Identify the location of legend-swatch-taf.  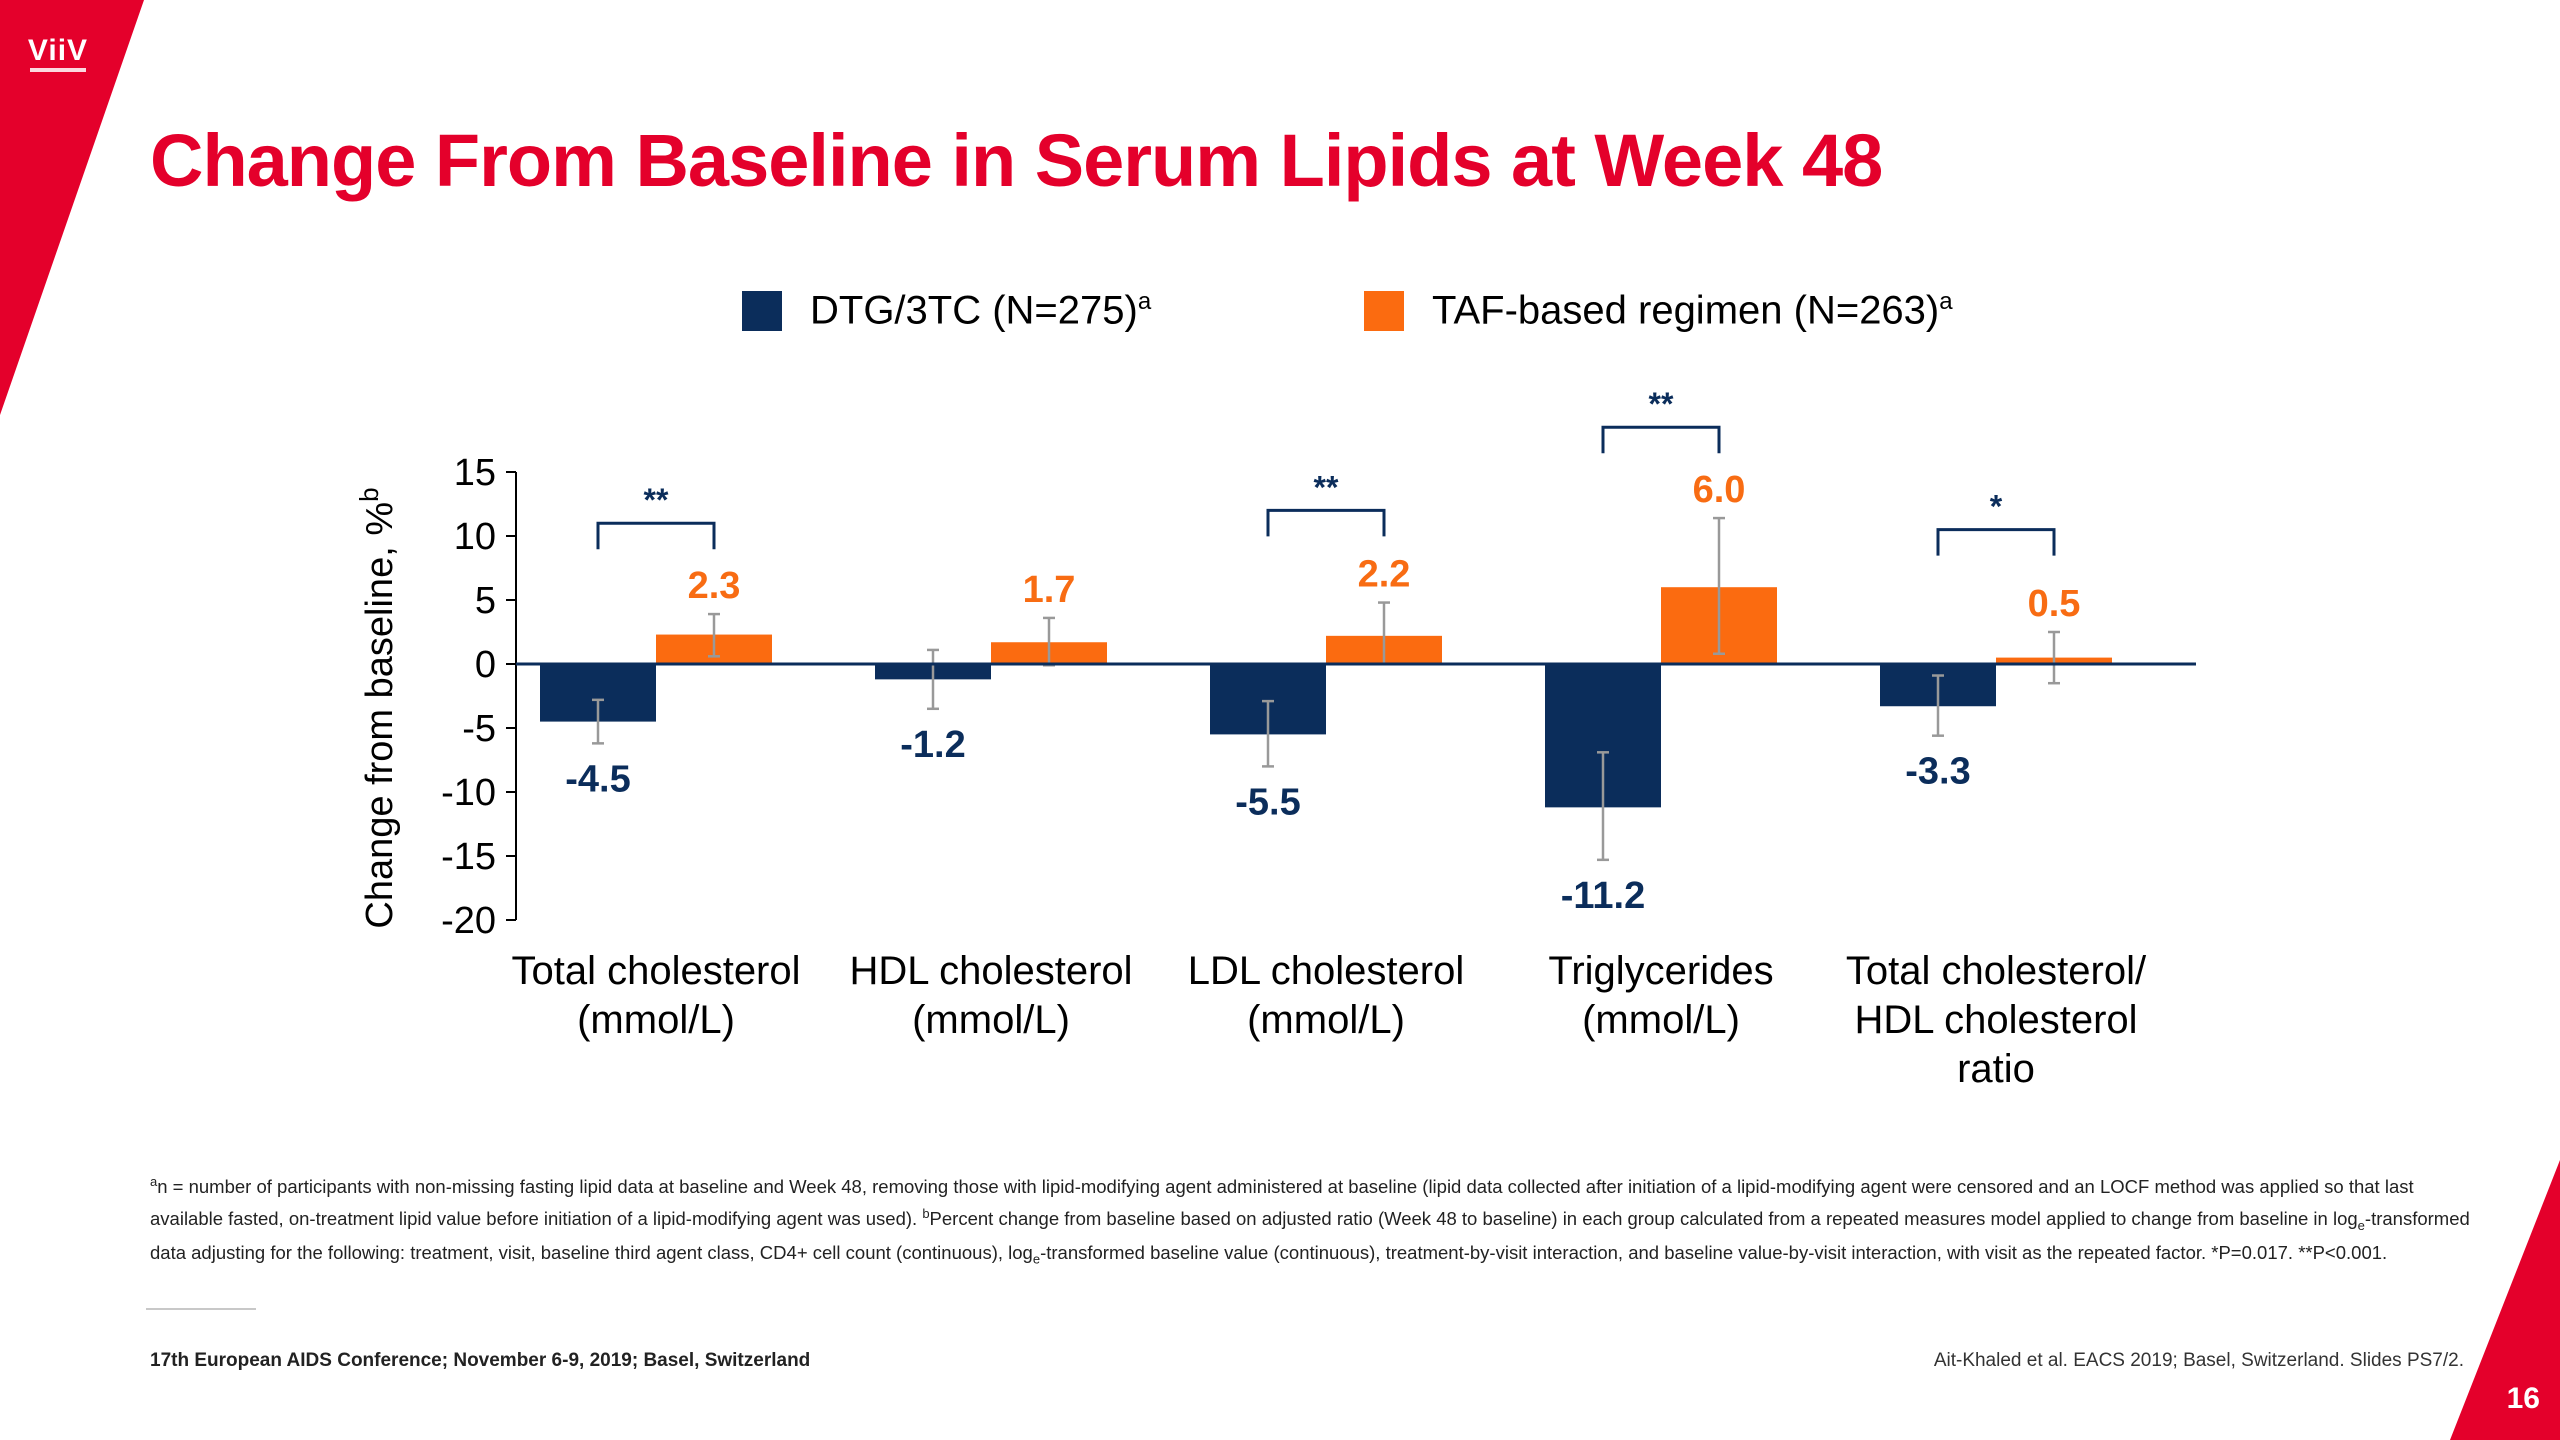
(1384, 310).